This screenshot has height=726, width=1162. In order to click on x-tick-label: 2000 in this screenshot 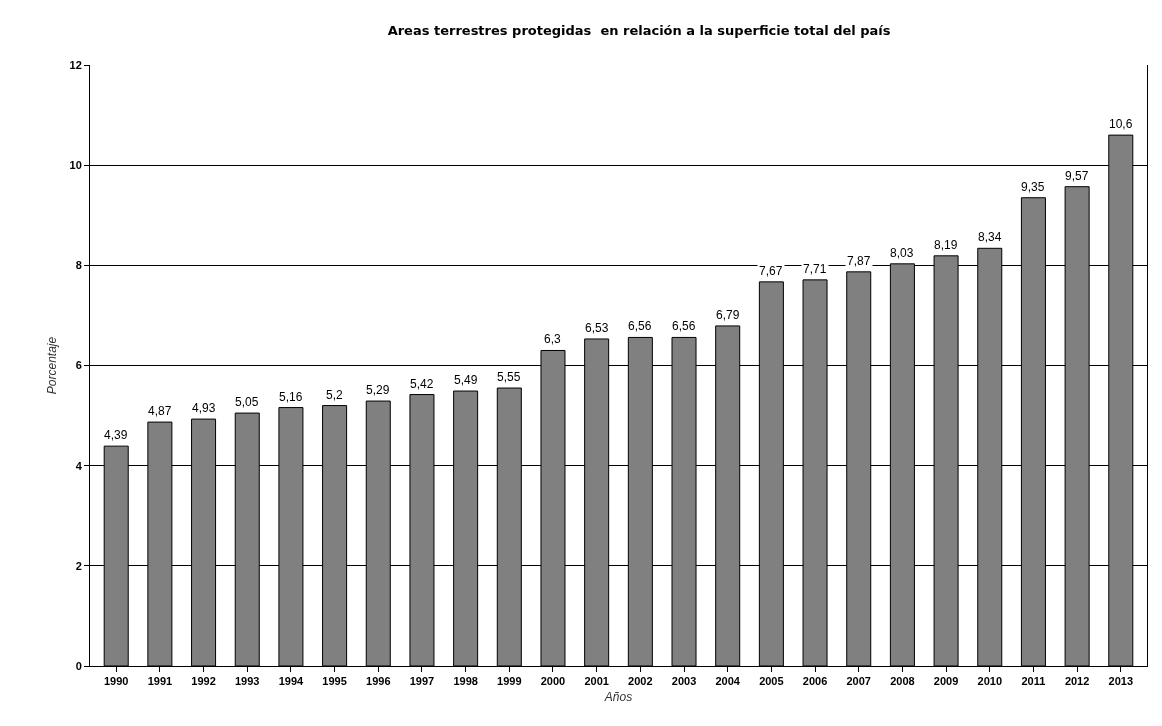, I will do `click(553, 681)`.